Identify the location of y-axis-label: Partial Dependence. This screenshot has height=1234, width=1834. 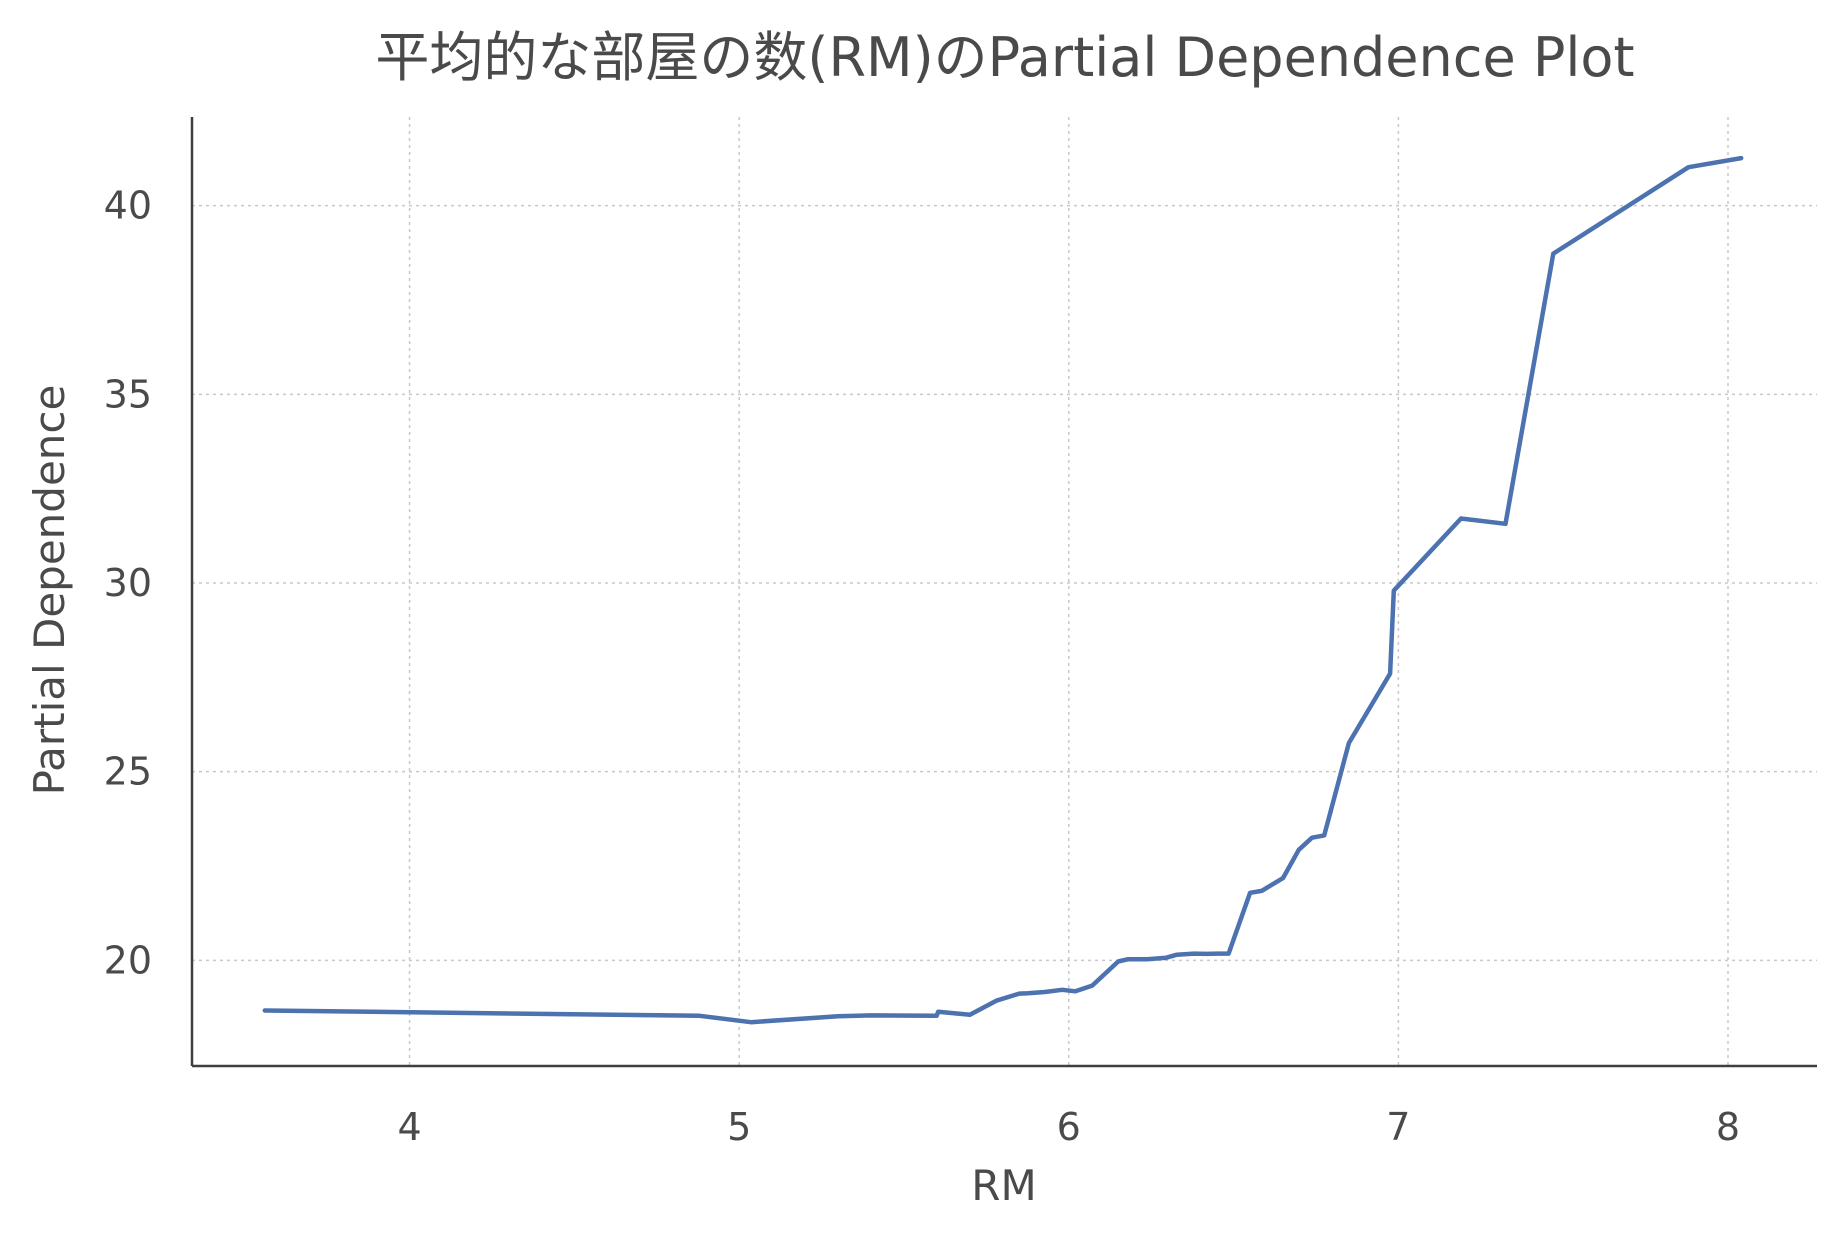
(49, 590).